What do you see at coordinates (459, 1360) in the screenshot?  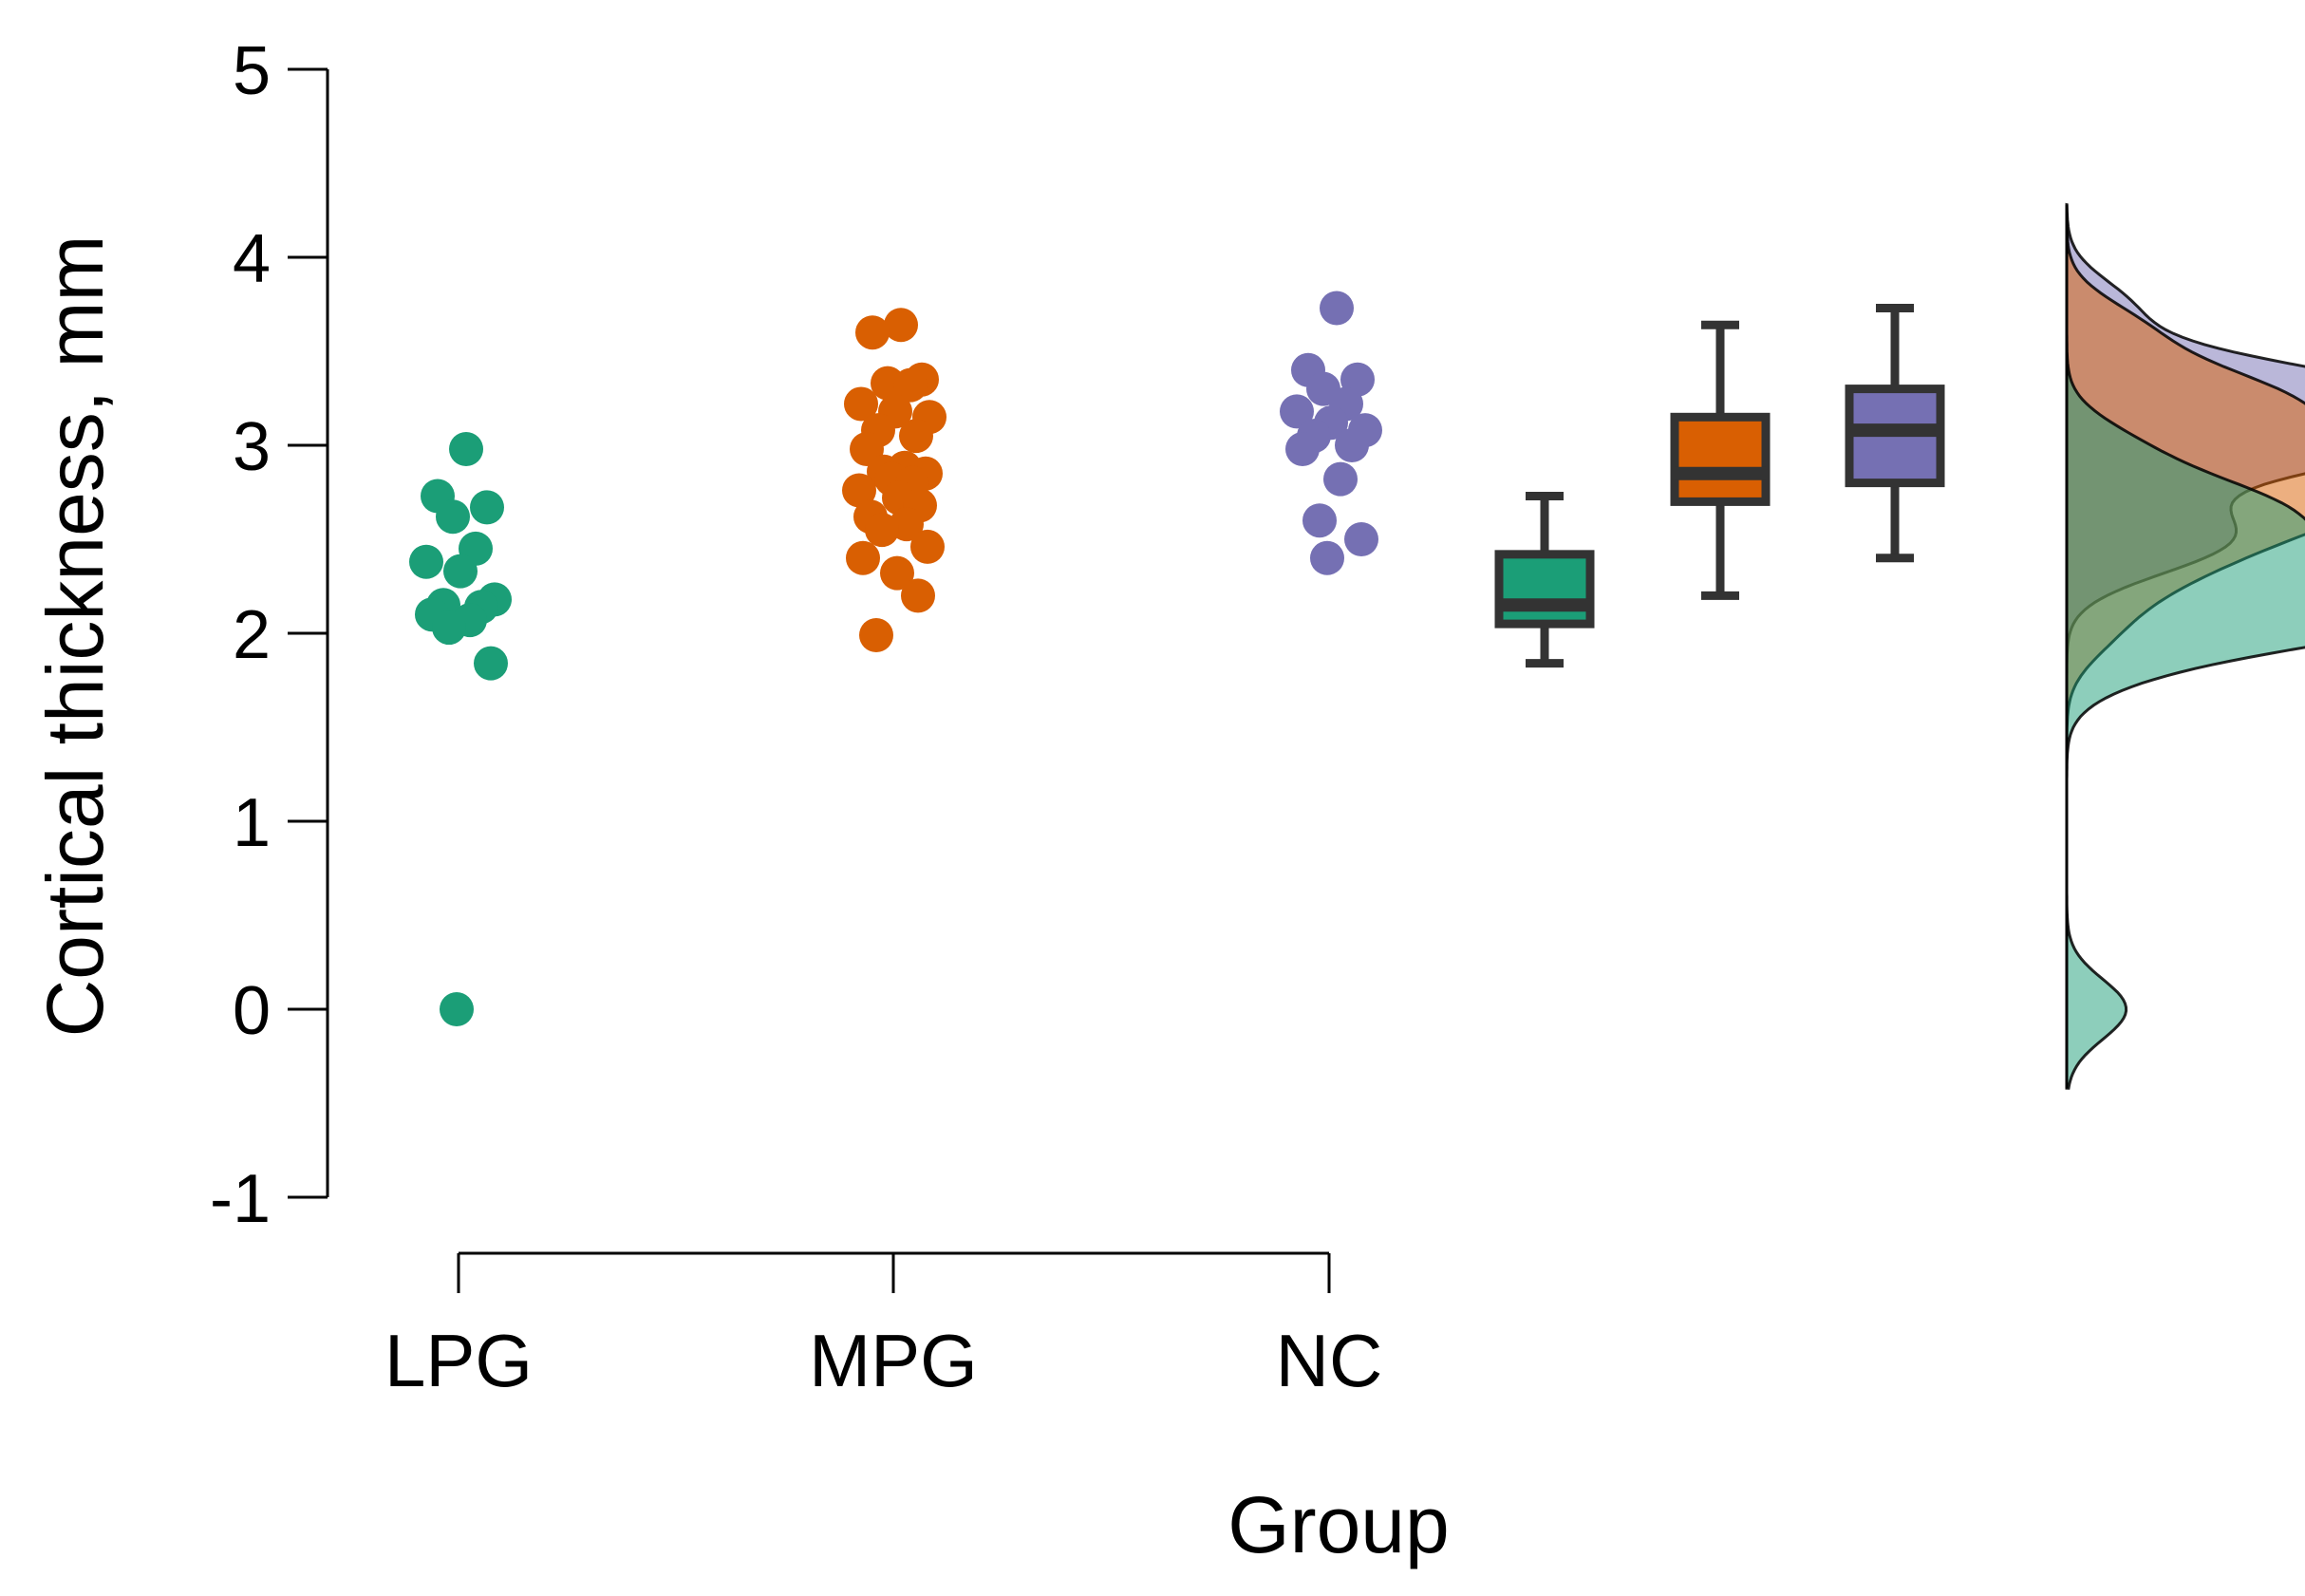 I see `x-tick-label: LPG` at bounding box center [459, 1360].